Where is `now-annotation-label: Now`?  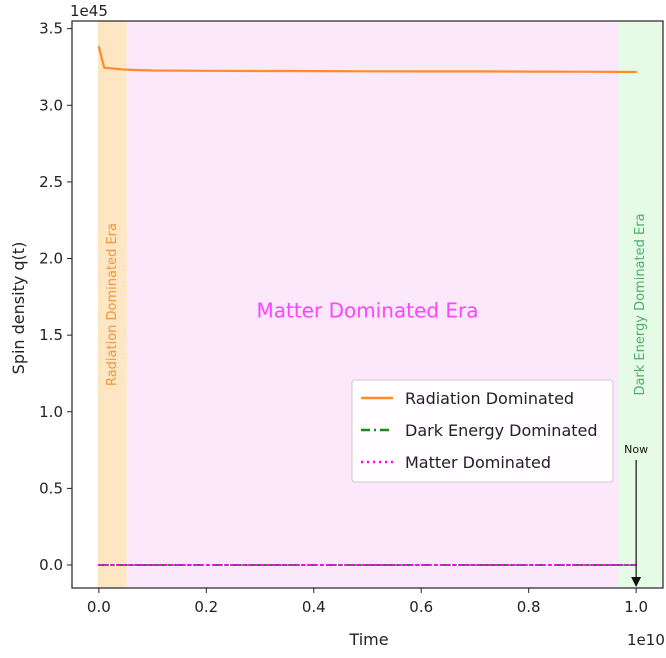
now-annotation-label: Now is located at coordinates (636, 449).